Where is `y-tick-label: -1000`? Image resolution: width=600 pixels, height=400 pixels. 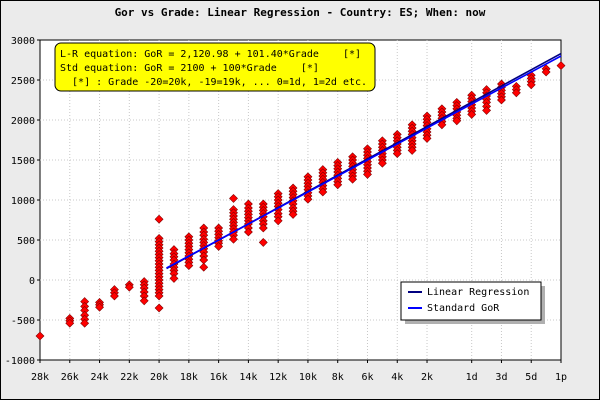 y-tick-label: -1000 is located at coordinates (20, 361).